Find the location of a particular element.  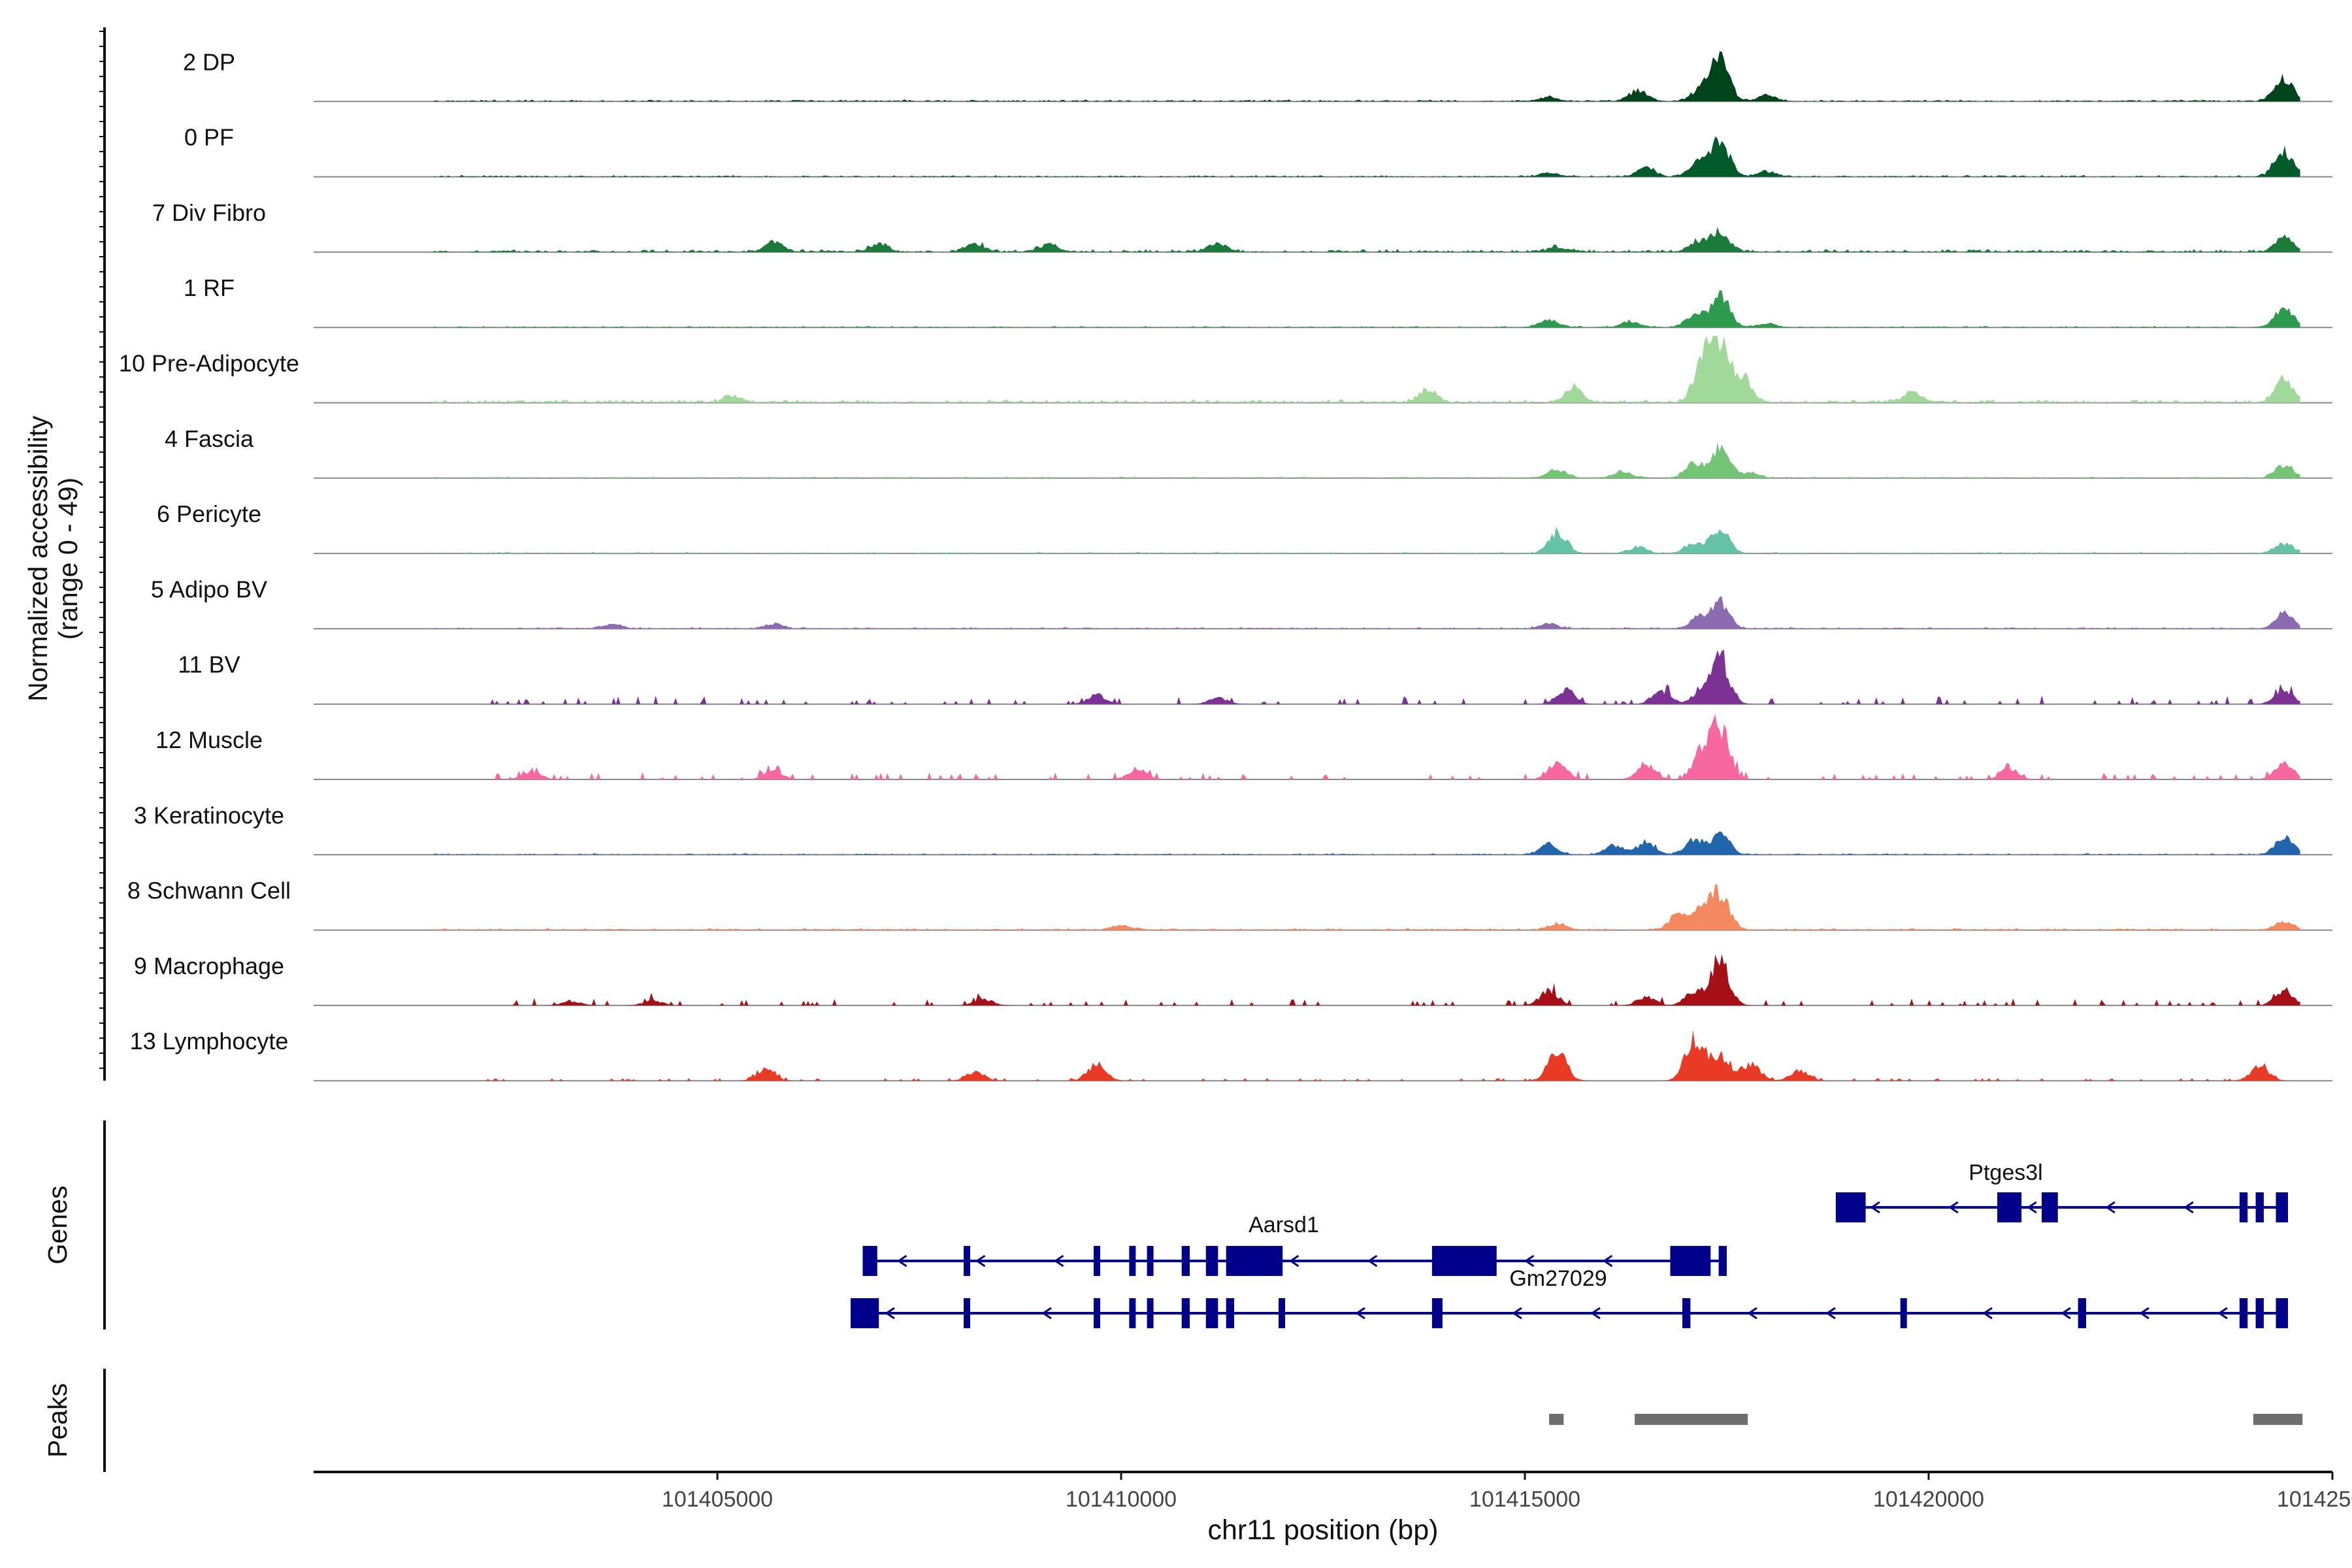

track-label: 10 Pre-Adipocyte is located at coordinates (209, 363).